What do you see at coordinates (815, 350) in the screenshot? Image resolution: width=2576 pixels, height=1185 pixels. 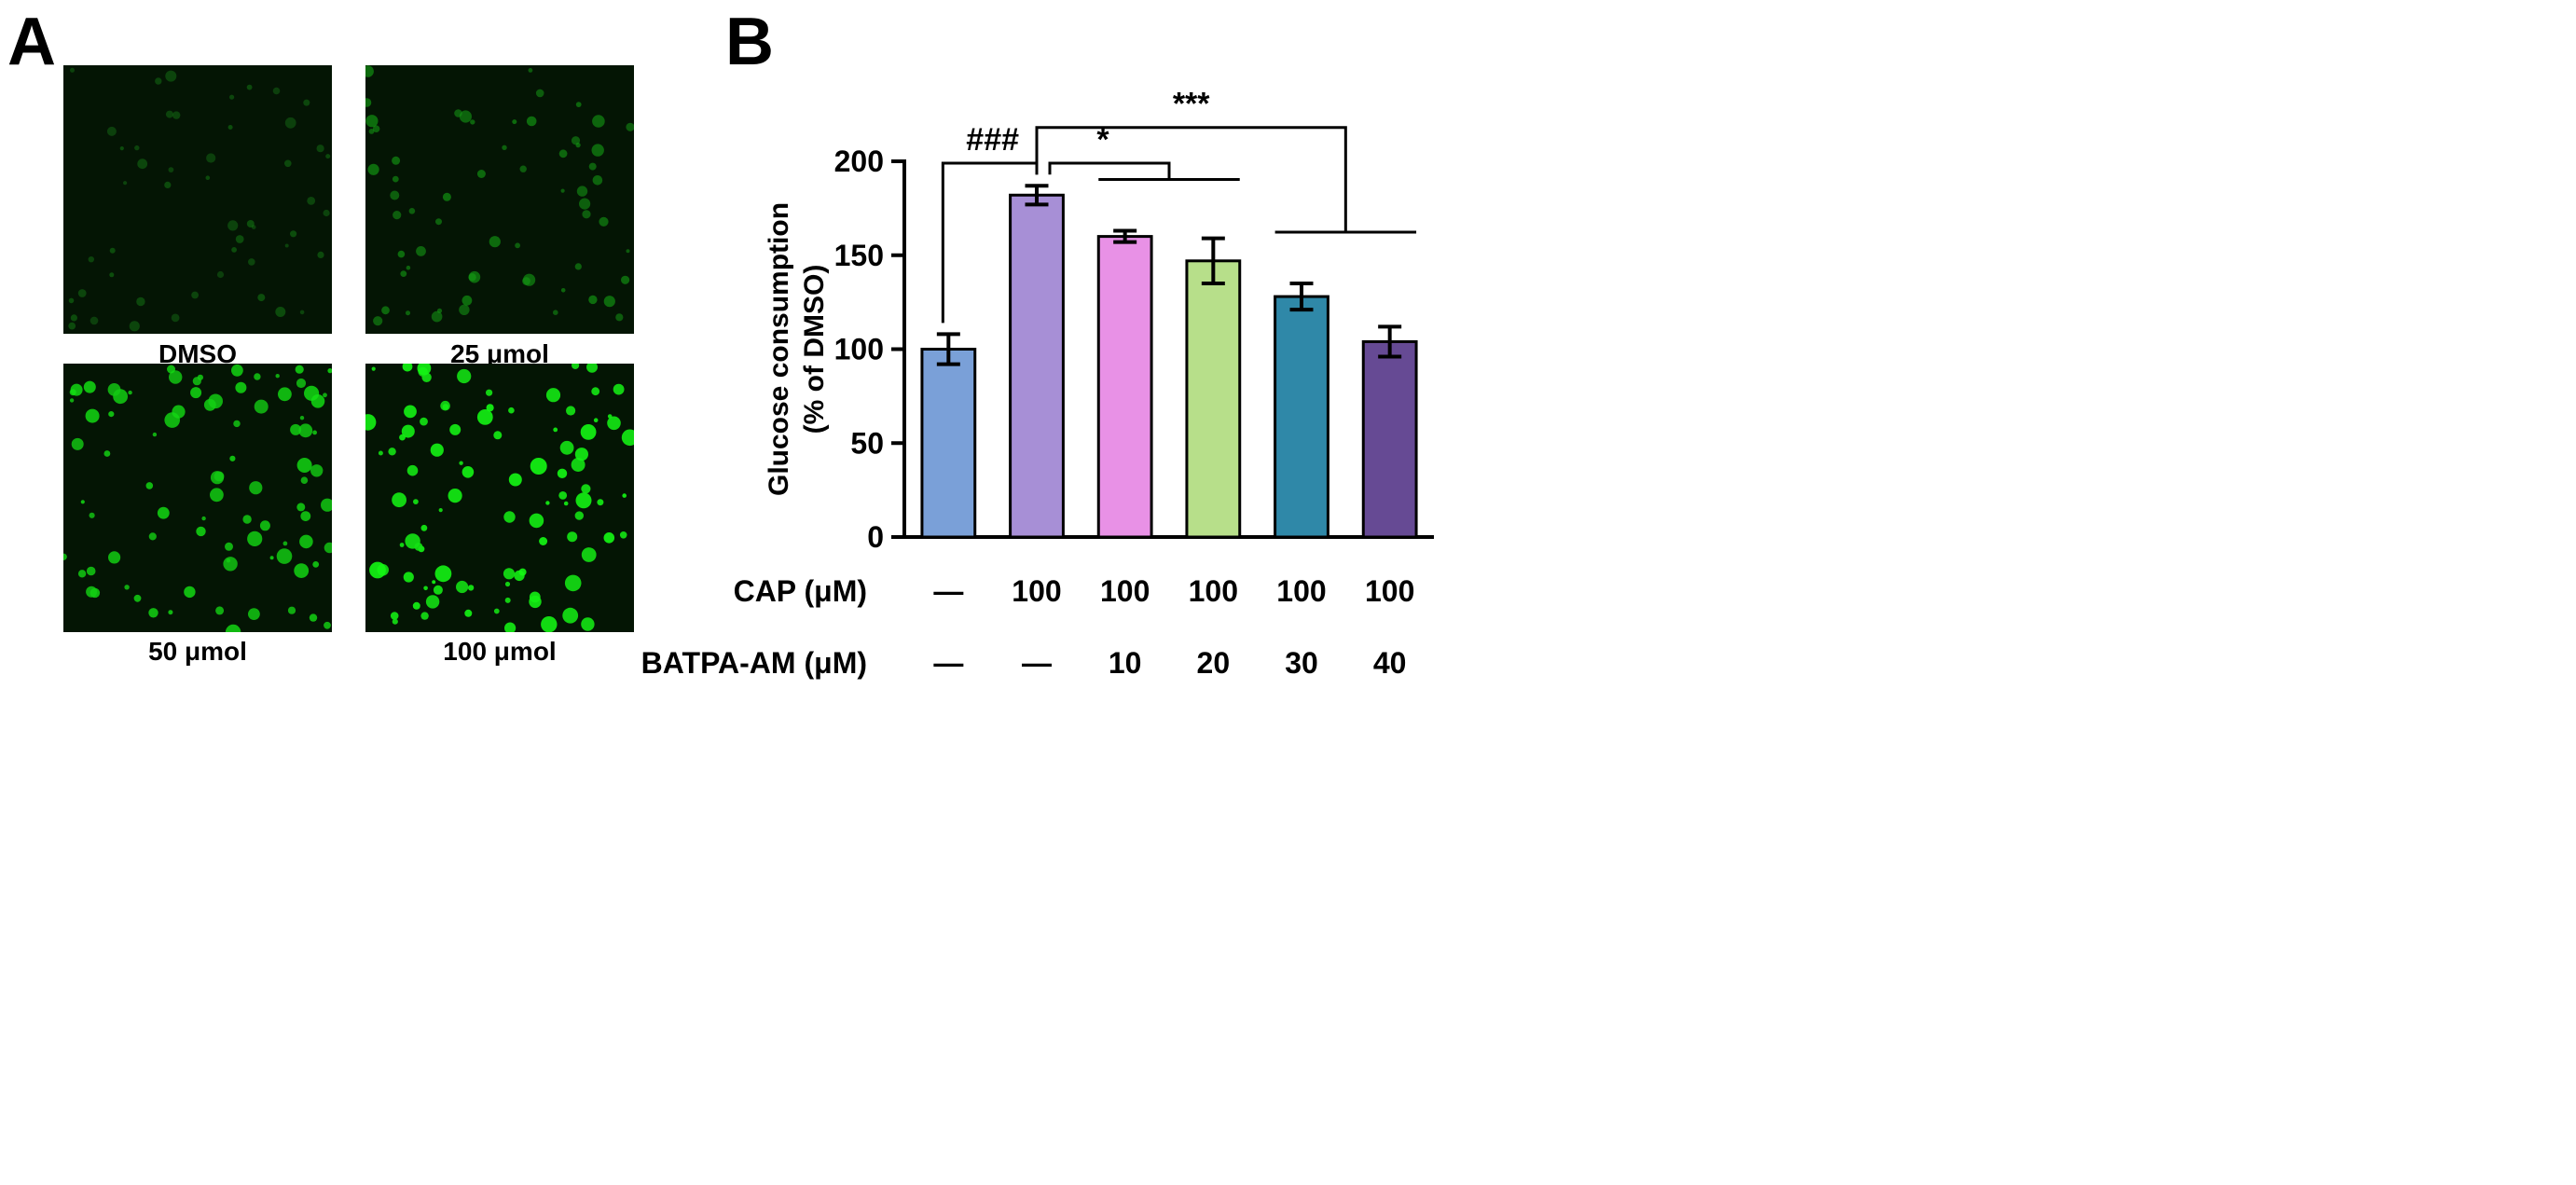 I see `y-axis-label-unit: (% of DMSO)` at bounding box center [815, 350].